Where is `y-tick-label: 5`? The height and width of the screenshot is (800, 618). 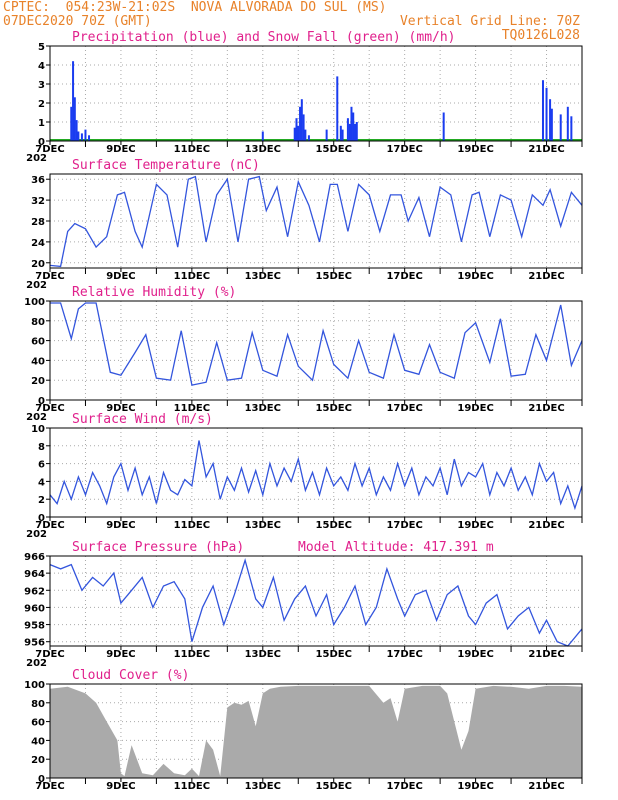
y-tick-label: 5 is located at coordinates (41, 47).